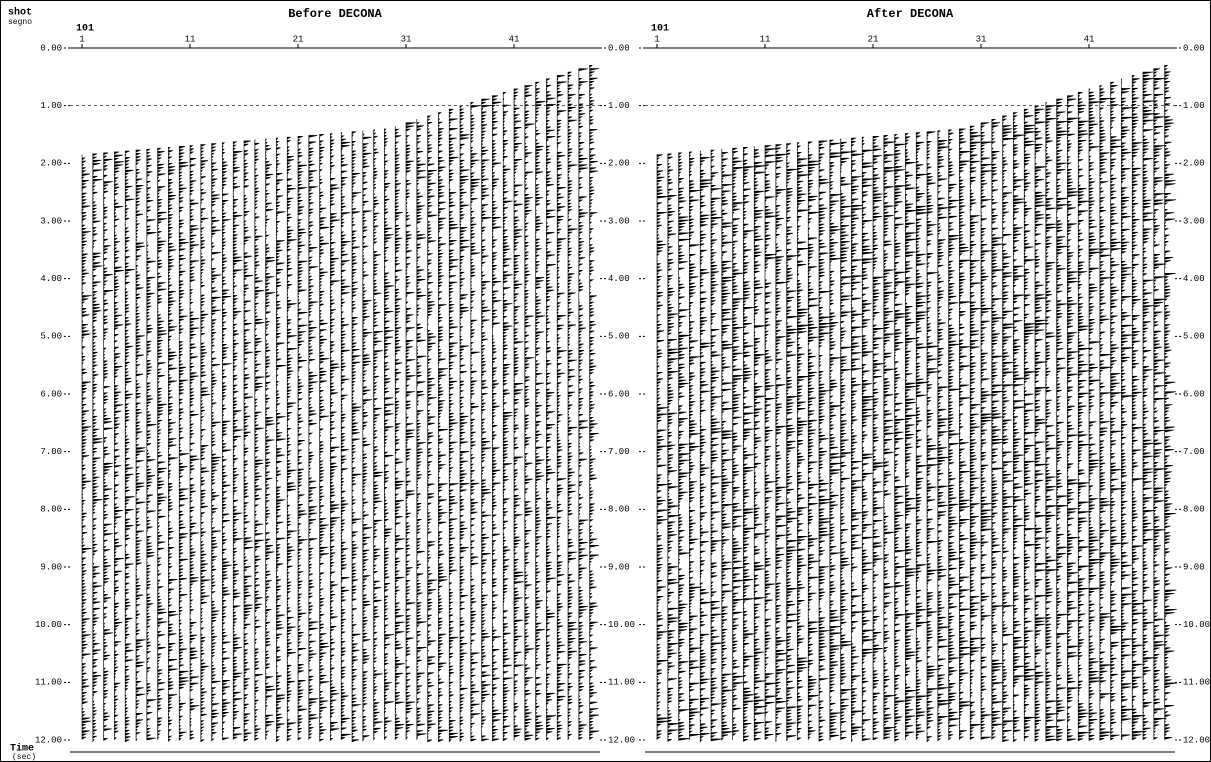 The width and height of the screenshot is (1211, 762). Describe the element at coordinates (514, 39) in the screenshot. I see `x-tick-label: 41` at that location.